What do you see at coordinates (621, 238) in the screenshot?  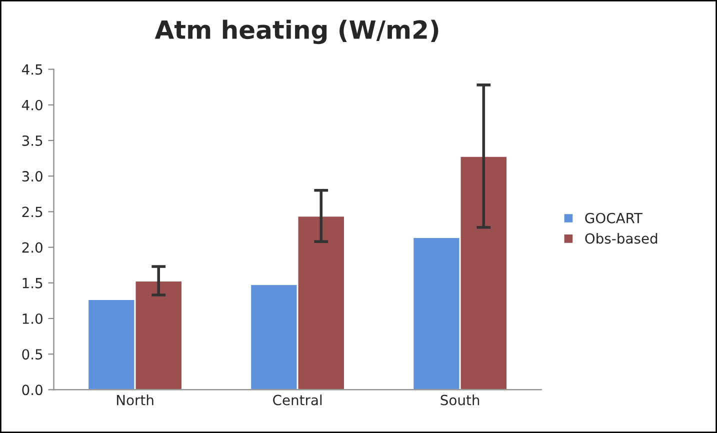 I see `legend-label: Obs-based` at bounding box center [621, 238].